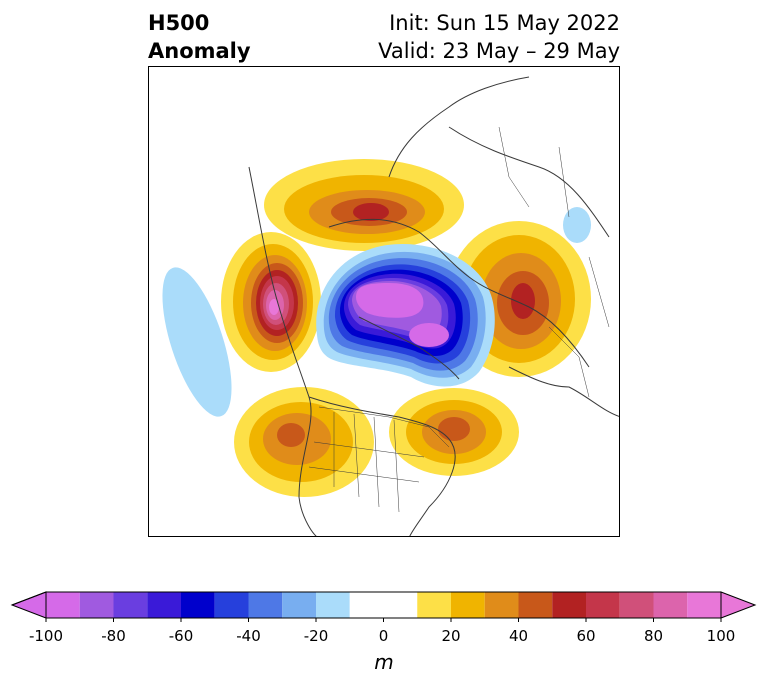  Describe the element at coordinates (29, 598) in the screenshot. I see `colorbar-outline-extend` at that location.